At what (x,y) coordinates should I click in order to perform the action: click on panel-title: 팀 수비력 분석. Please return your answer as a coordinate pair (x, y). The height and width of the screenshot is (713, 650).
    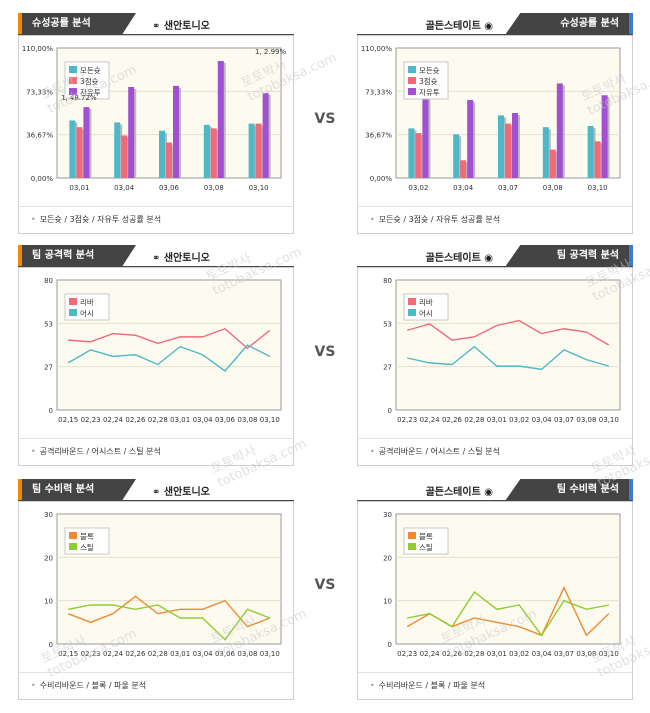
    Looking at the image, I should click on (77, 490).